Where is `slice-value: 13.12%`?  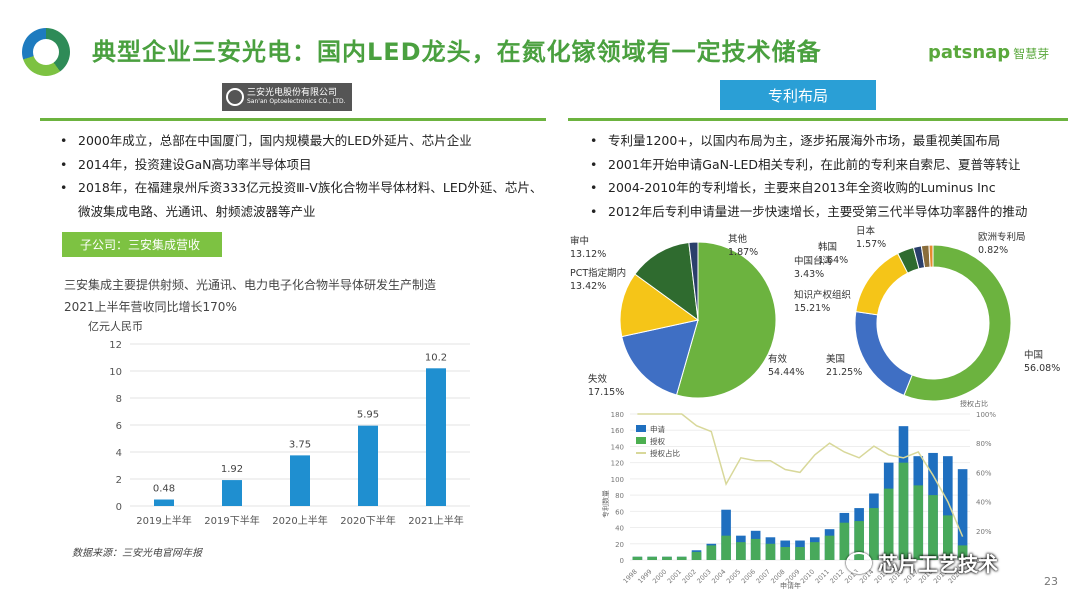 slice-value: 13.12% is located at coordinates (588, 254).